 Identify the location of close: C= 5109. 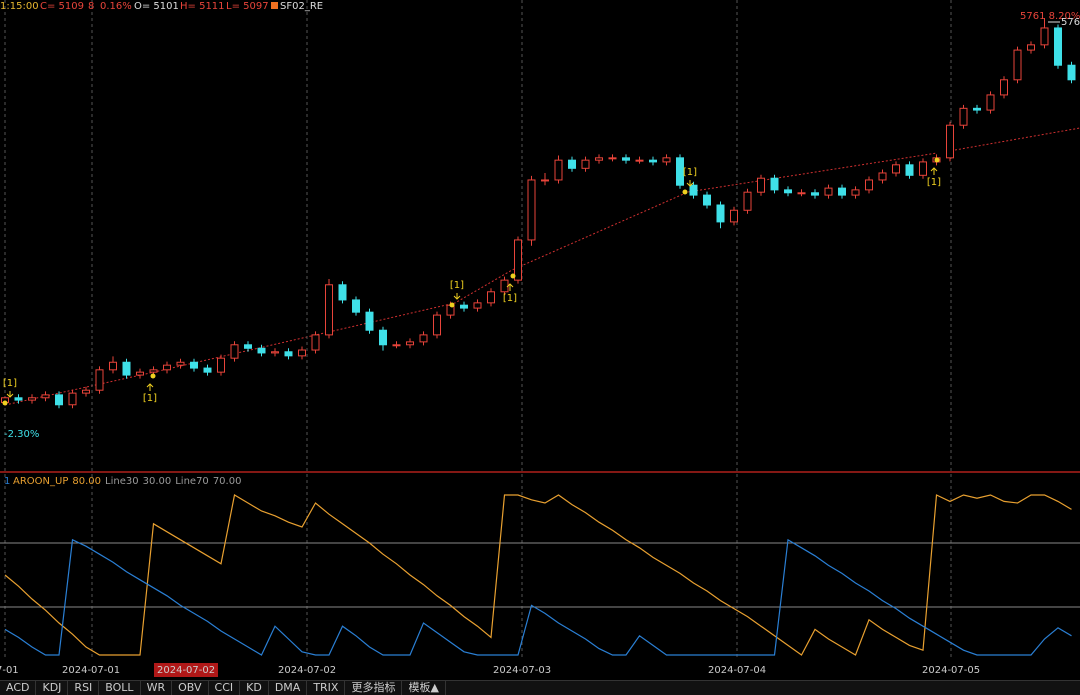
(62, 6).